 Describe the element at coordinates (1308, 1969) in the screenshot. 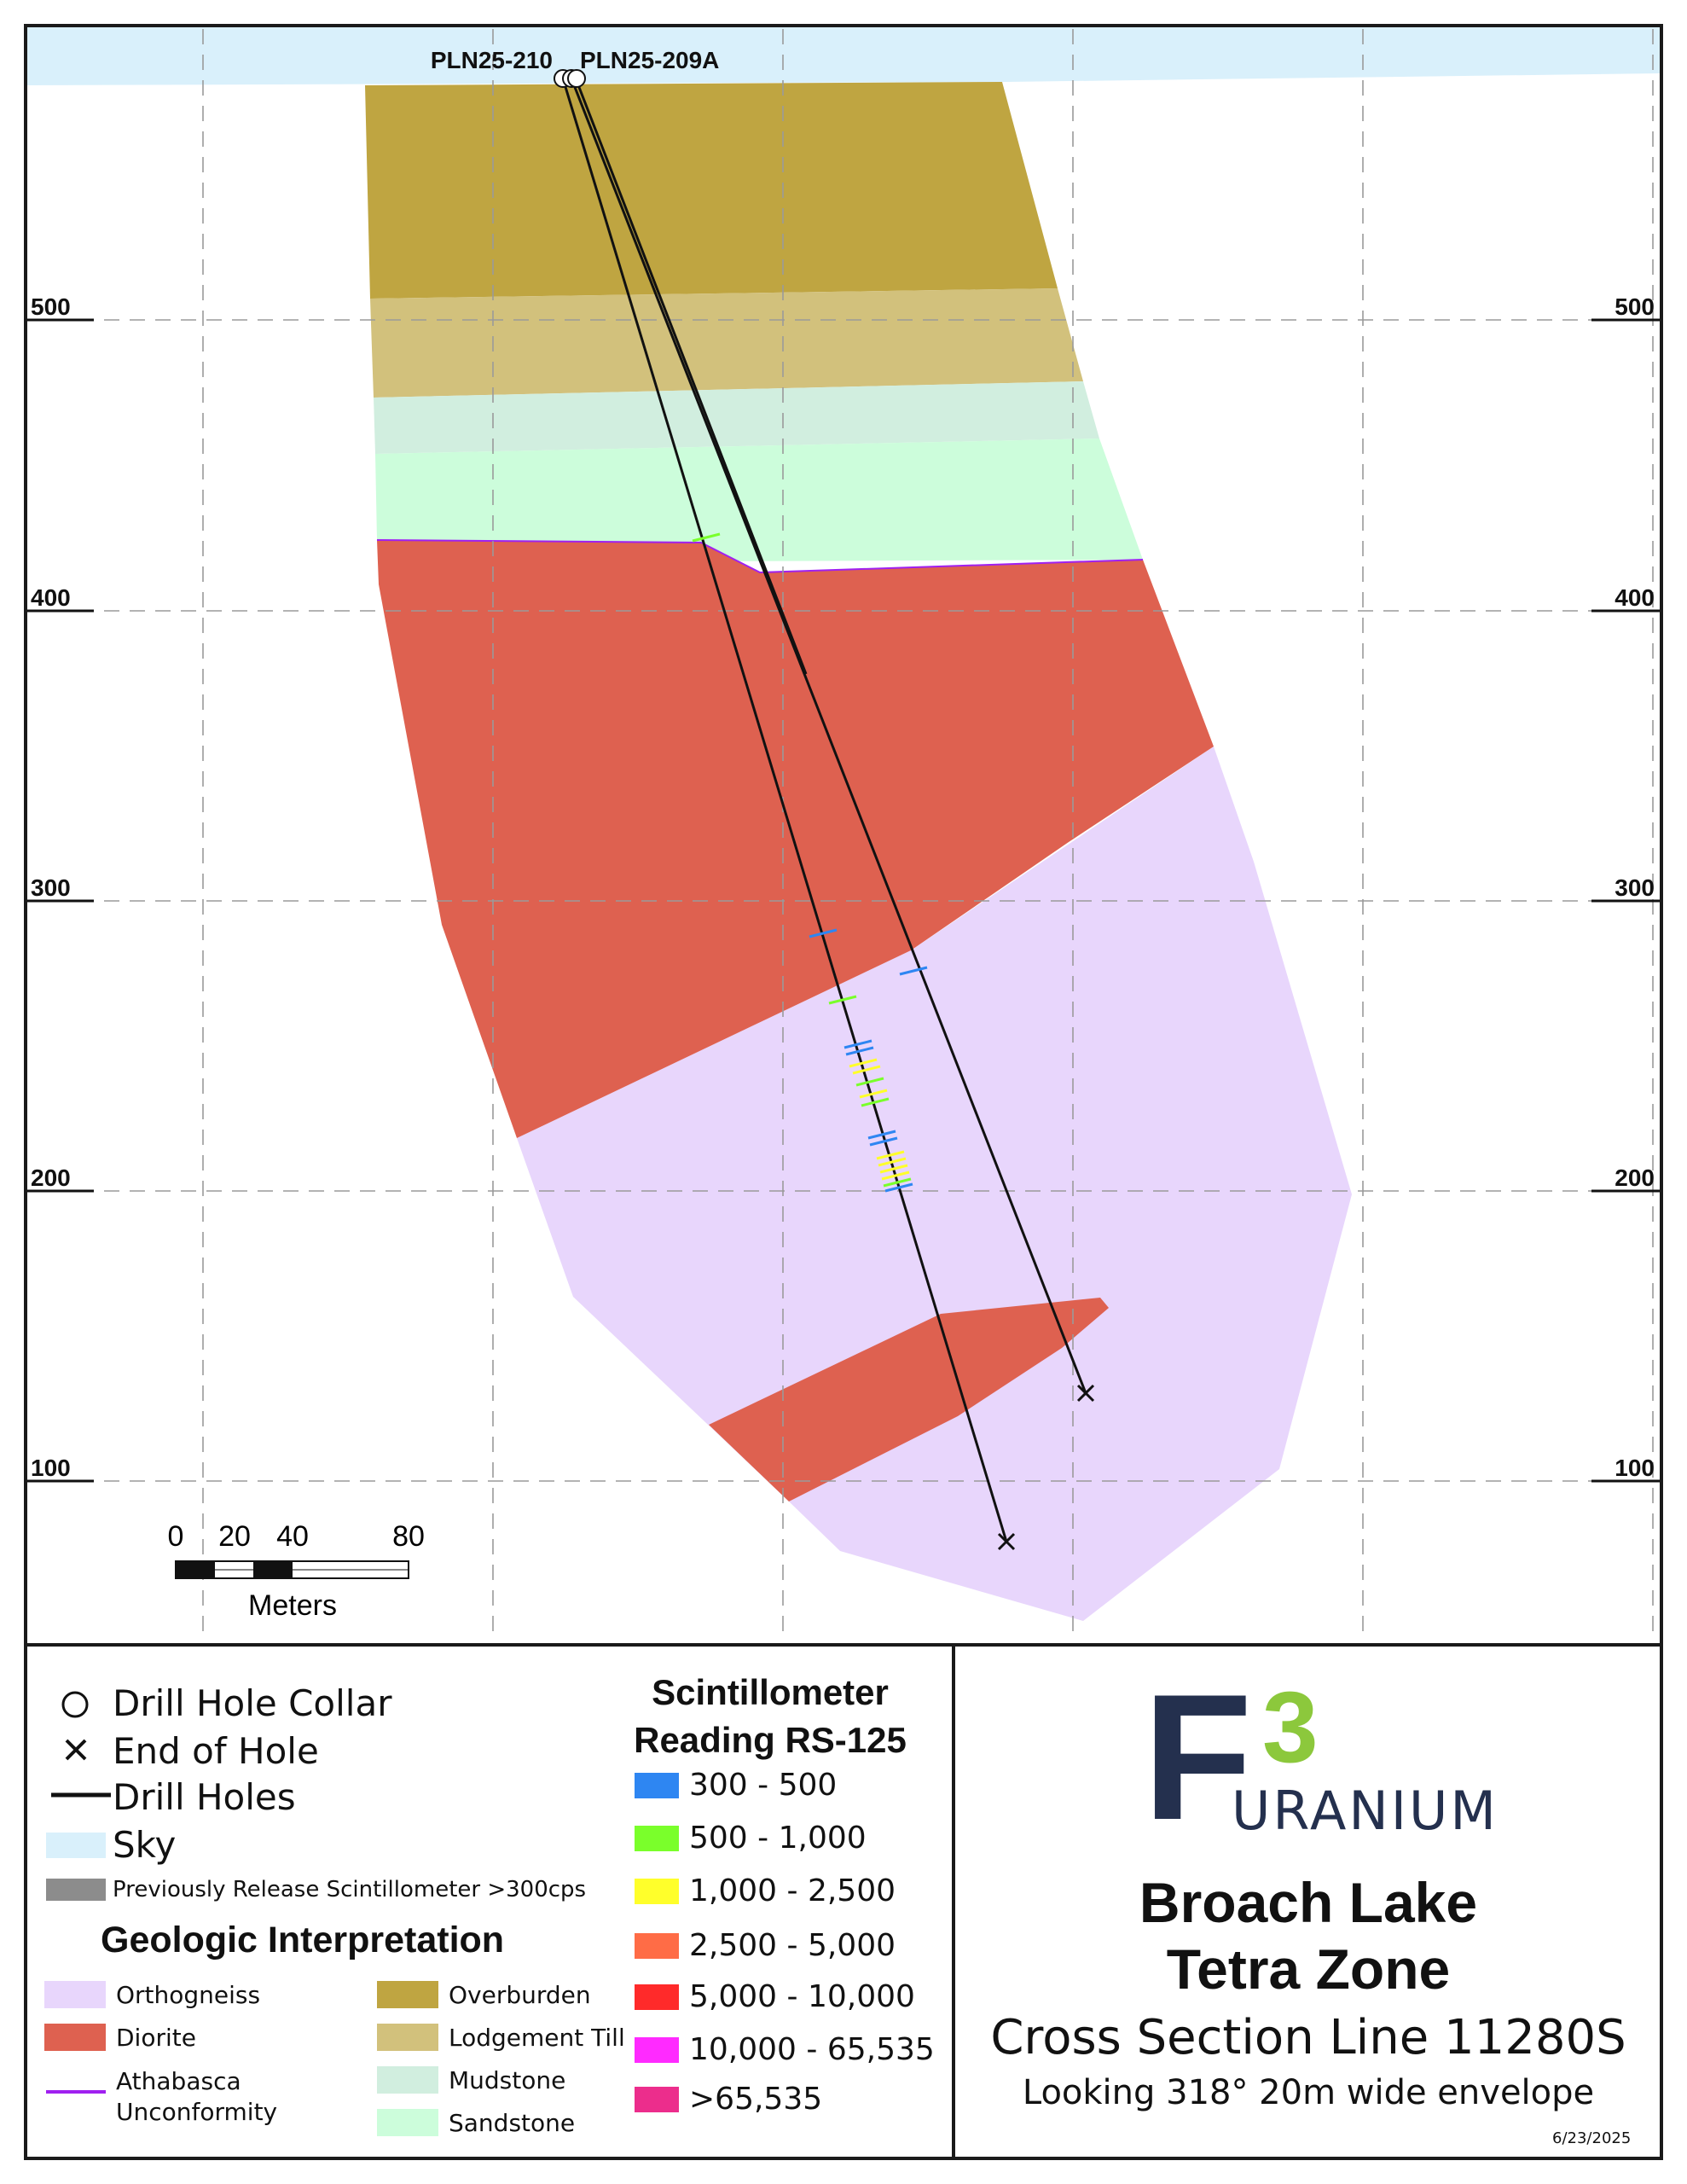

I see `title-line-2: Tetra Zone` at that location.